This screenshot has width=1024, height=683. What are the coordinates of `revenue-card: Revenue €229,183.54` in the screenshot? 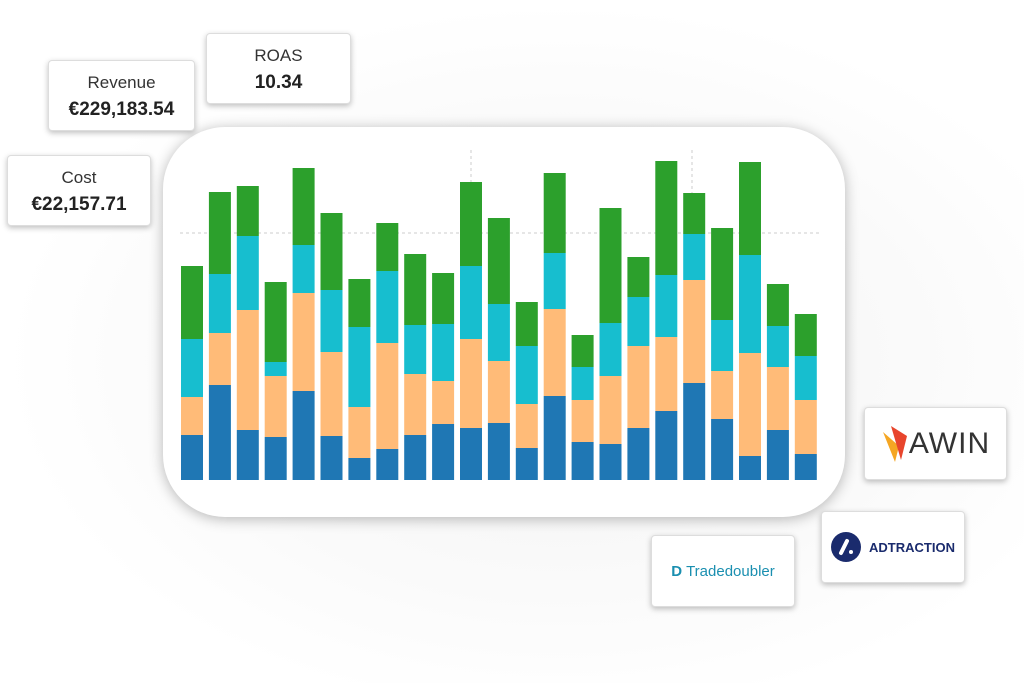 It's located at (121, 95).